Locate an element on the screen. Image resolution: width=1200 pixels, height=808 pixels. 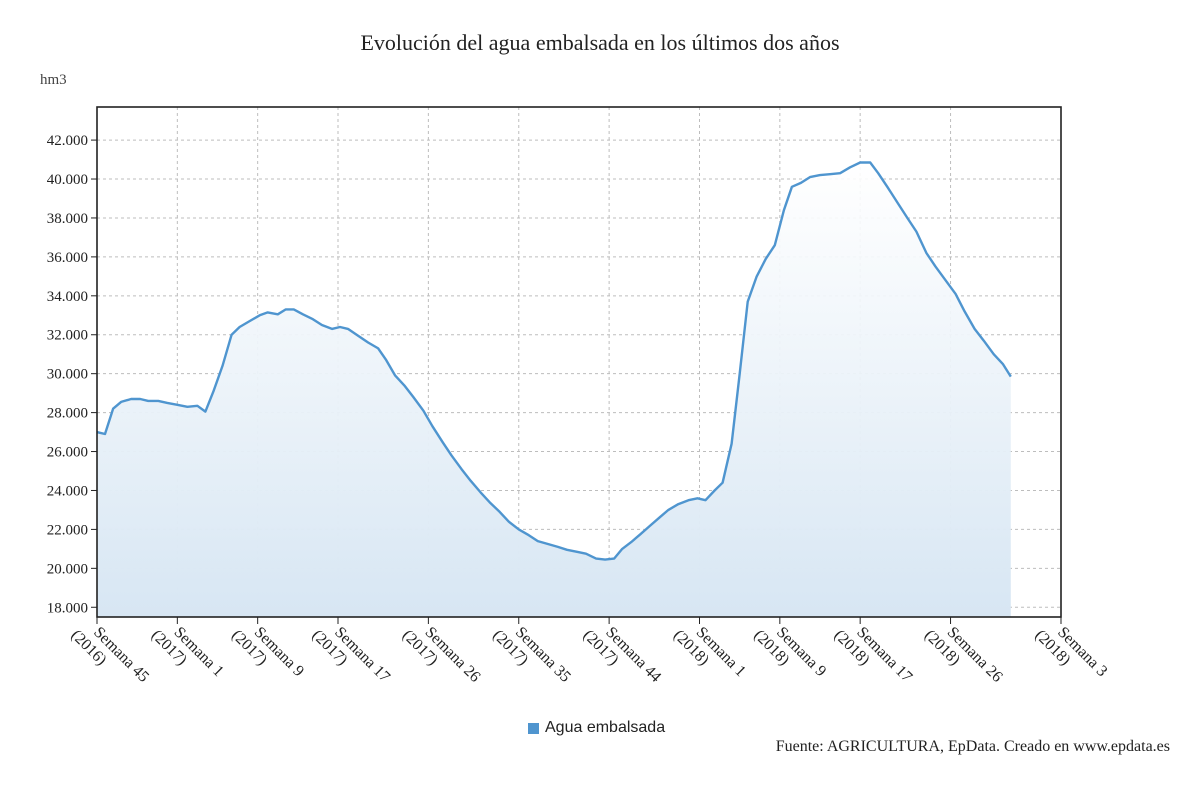
y-tick-label: 34.000 is located at coordinates (67, 297).